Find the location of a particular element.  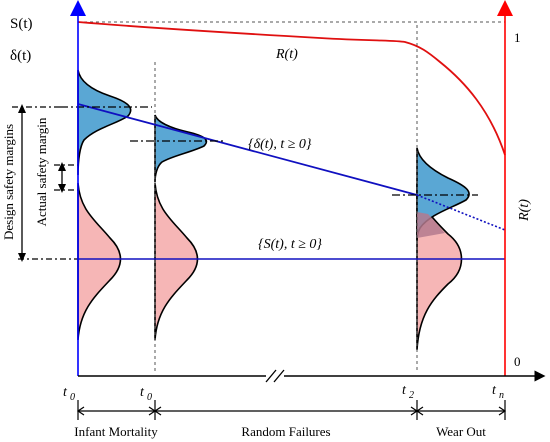

reliability-curve-label: R(t) is located at coordinates (286, 54).